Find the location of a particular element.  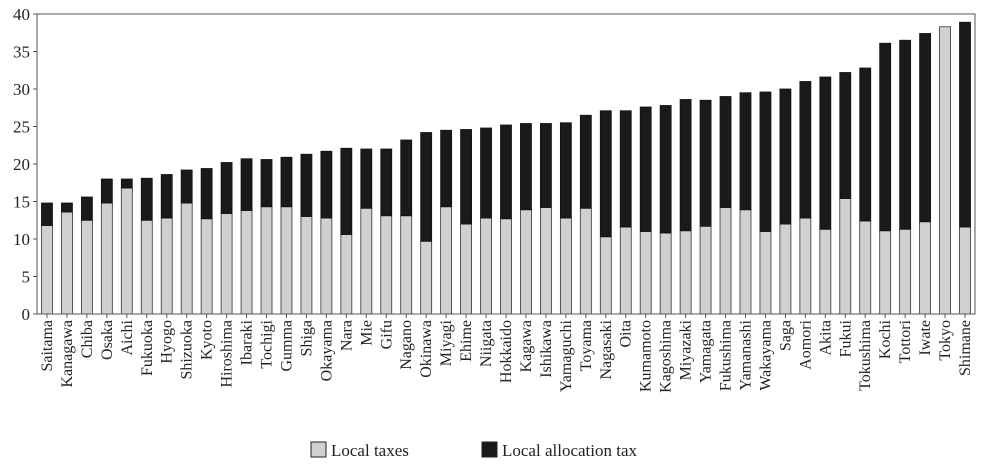

x-category-label: Yamanashi is located at coordinates (745, 354).